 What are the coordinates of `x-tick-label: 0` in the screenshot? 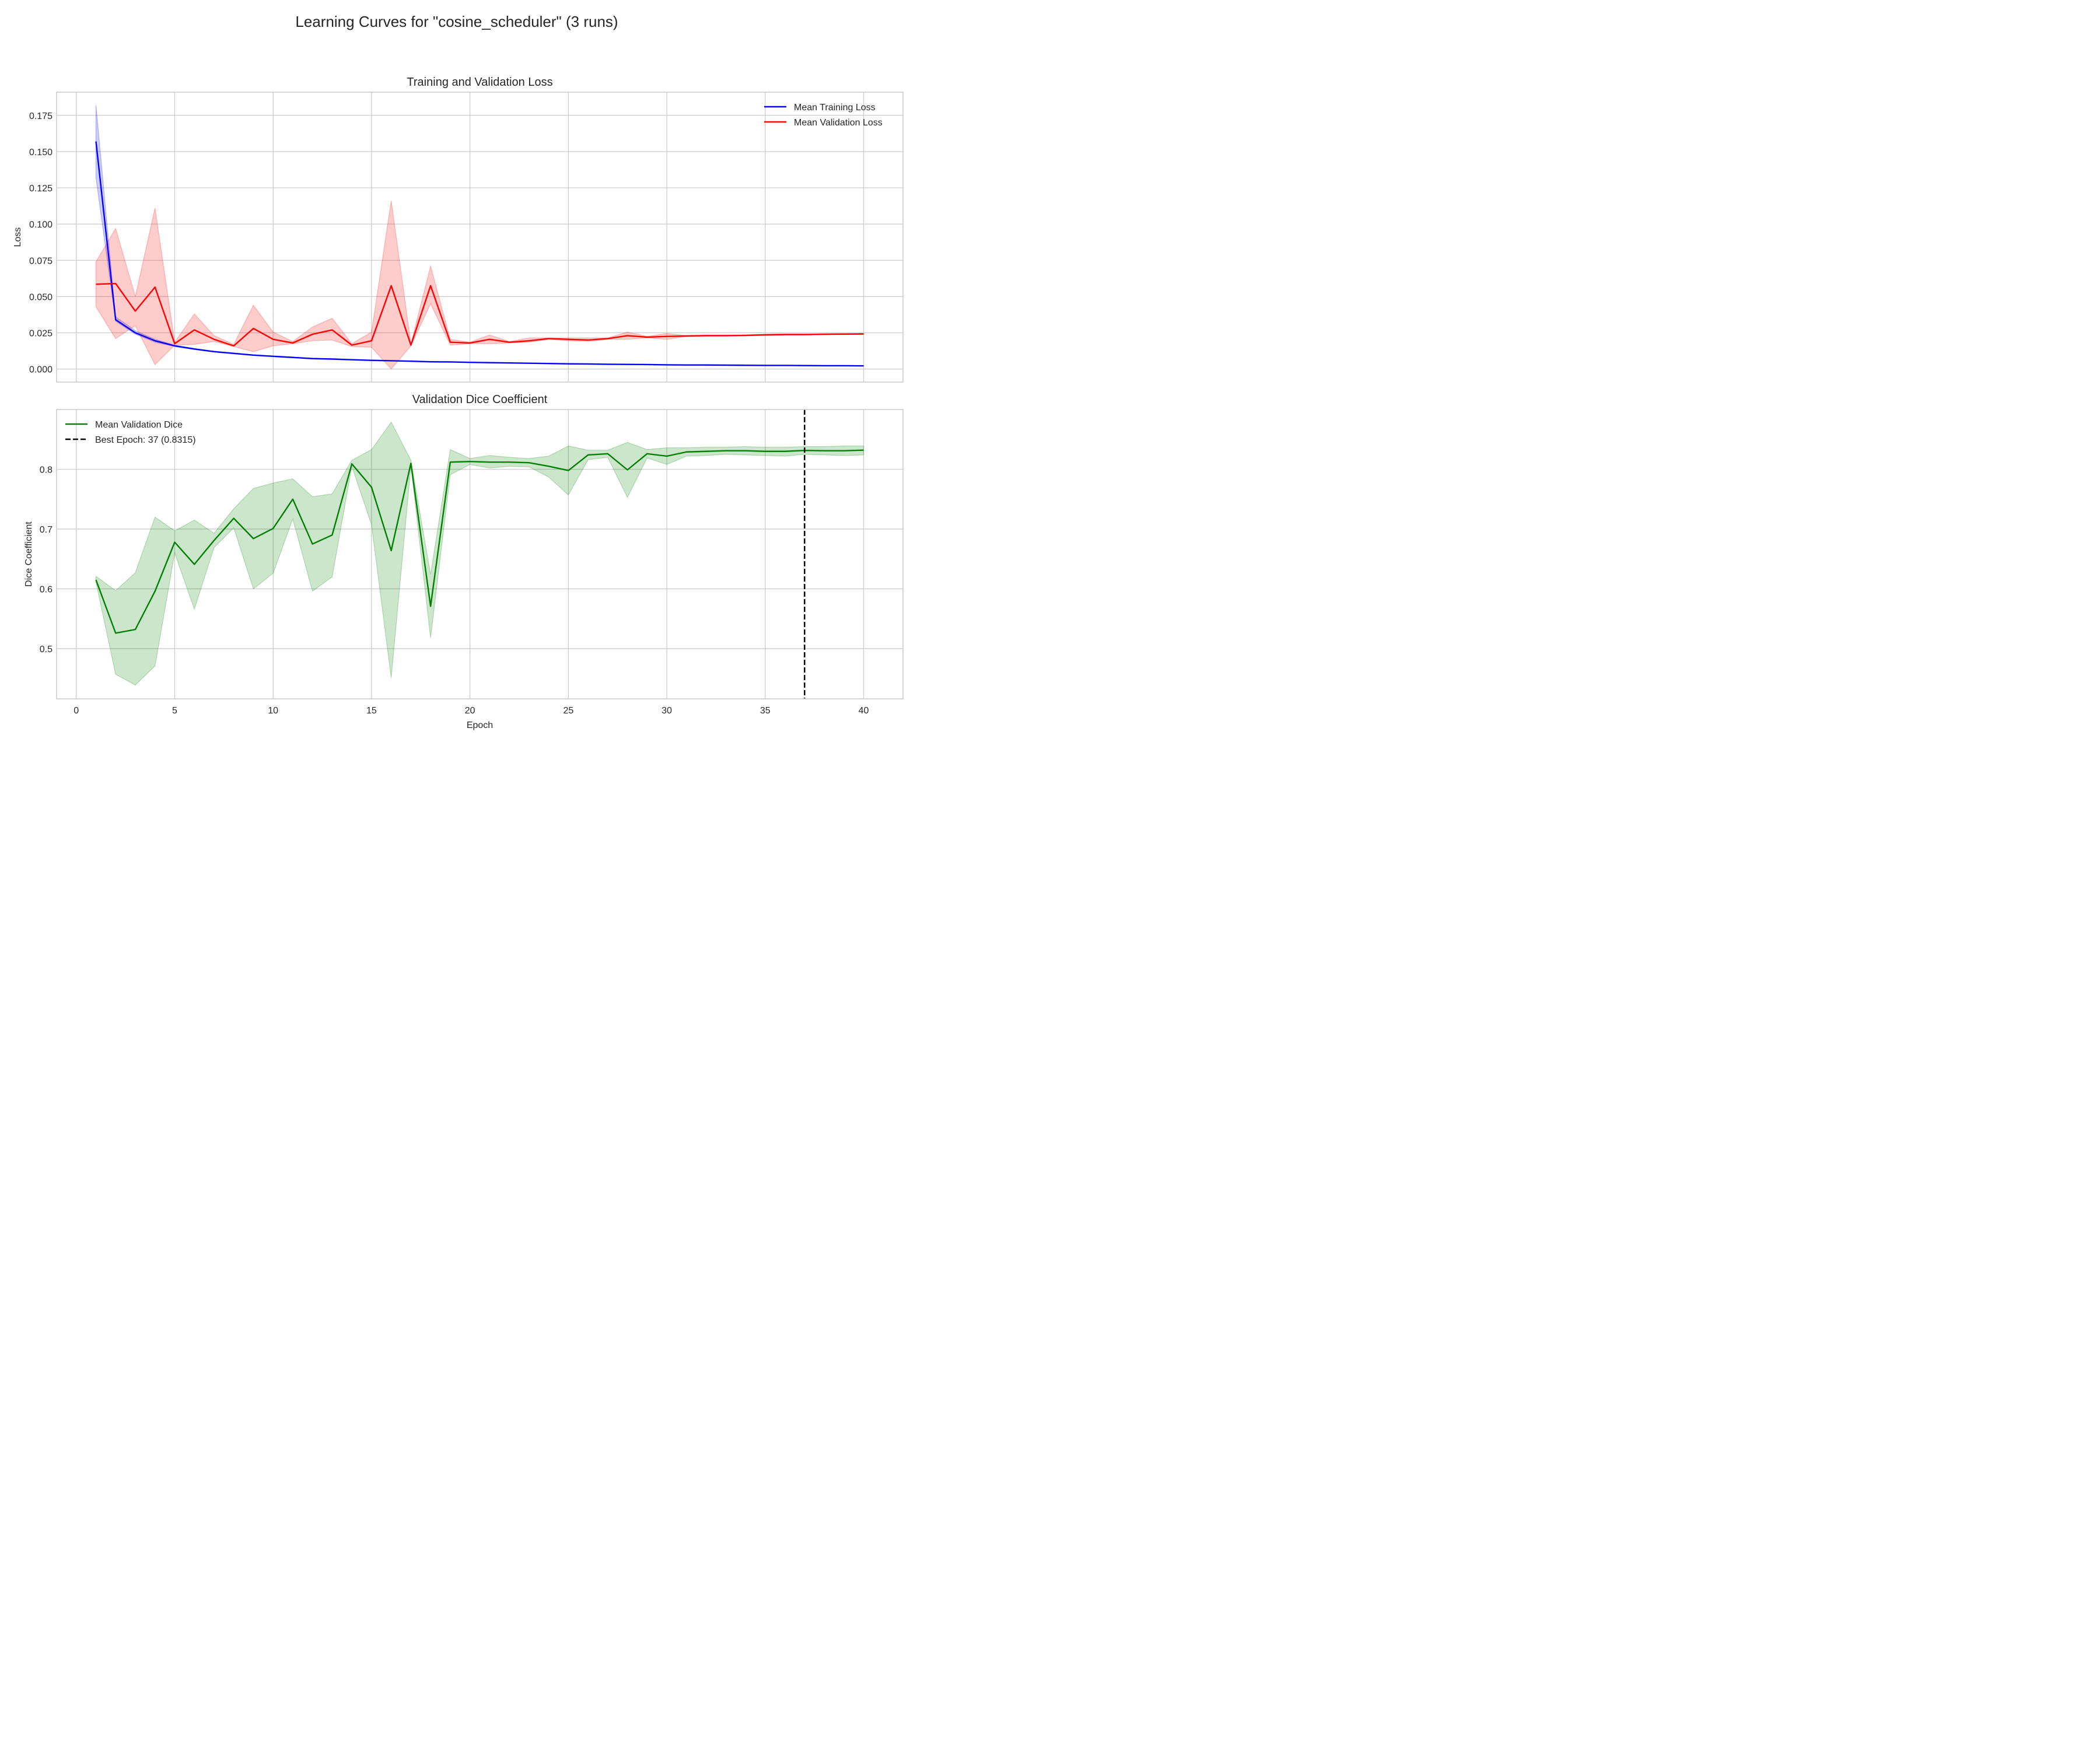 It's located at (76, 711).